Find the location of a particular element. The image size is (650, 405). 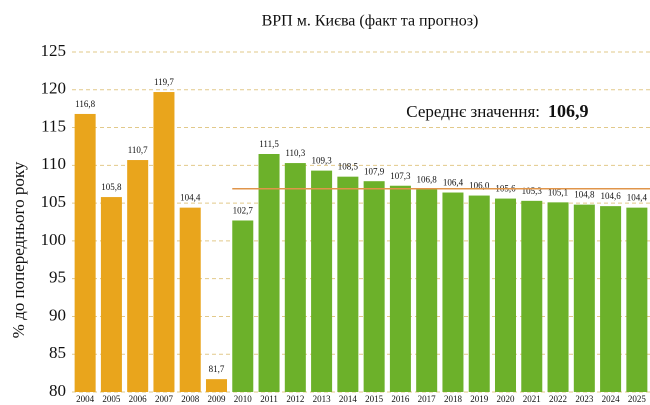

x-tick-label: 2004 is located at coordinates (85, 399).